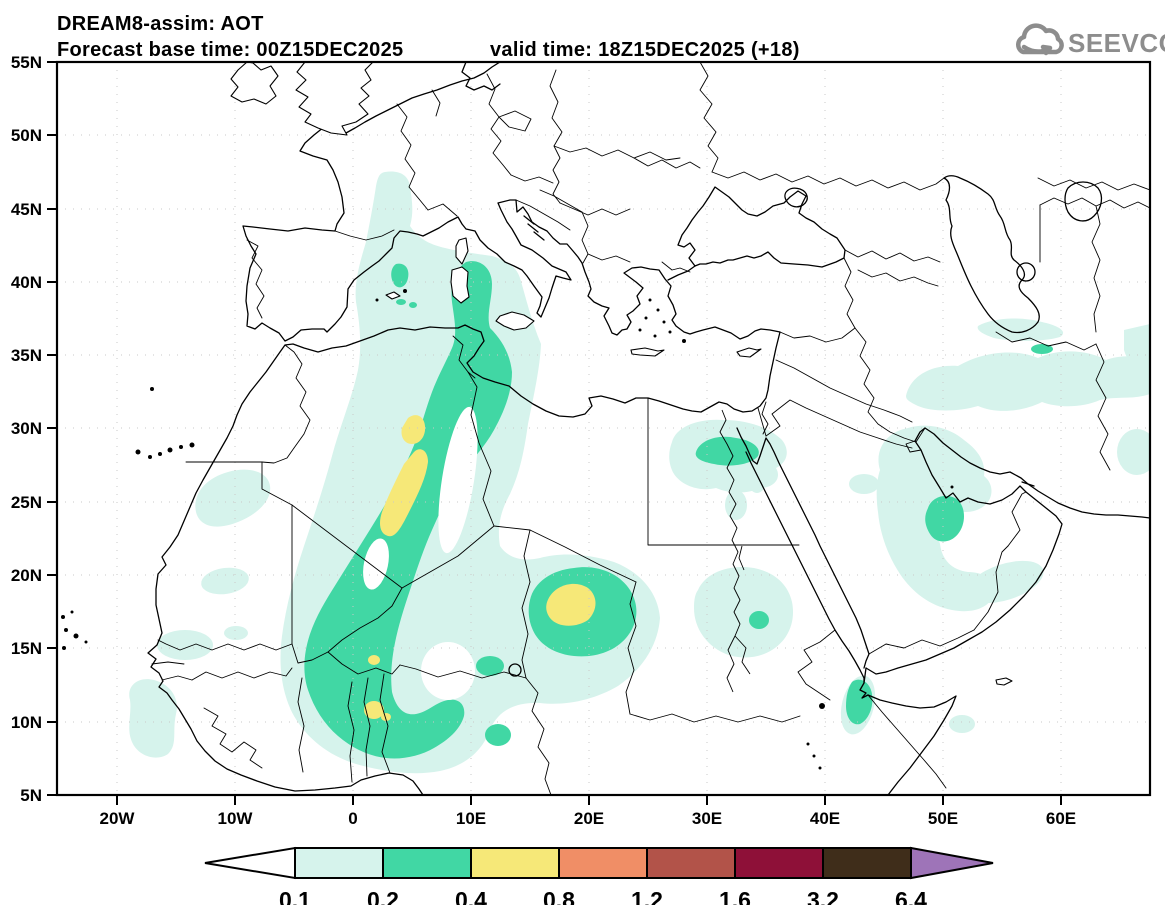 This screenshot has height=905, width=1165. I want to click on lat-label: 30N, so click(26, 428).